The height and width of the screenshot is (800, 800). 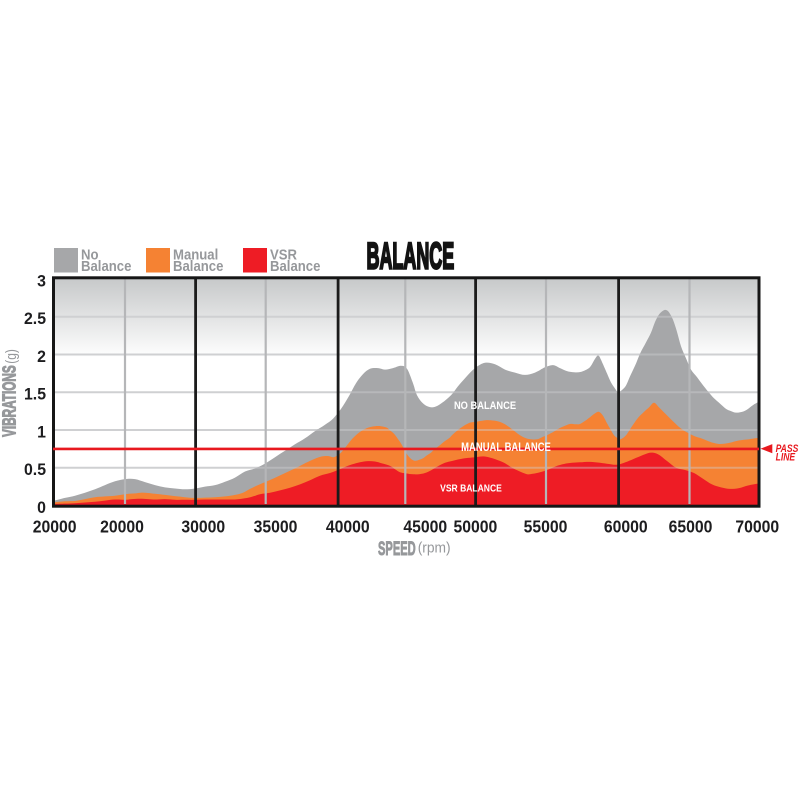 I want to click on svg-text: BALANCE, so click(x=411, y=257).